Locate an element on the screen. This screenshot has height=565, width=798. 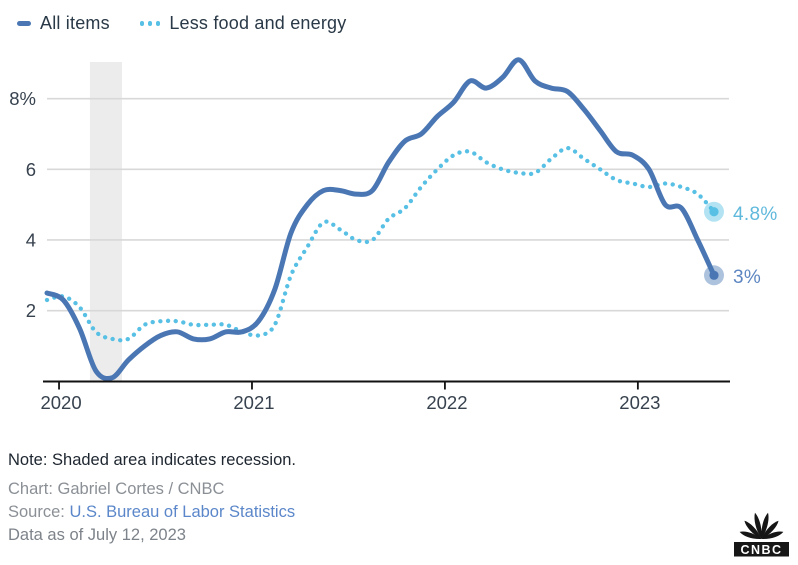
note-text: Note: Shaded area indicates recession. is located at coordinates (152, 460).